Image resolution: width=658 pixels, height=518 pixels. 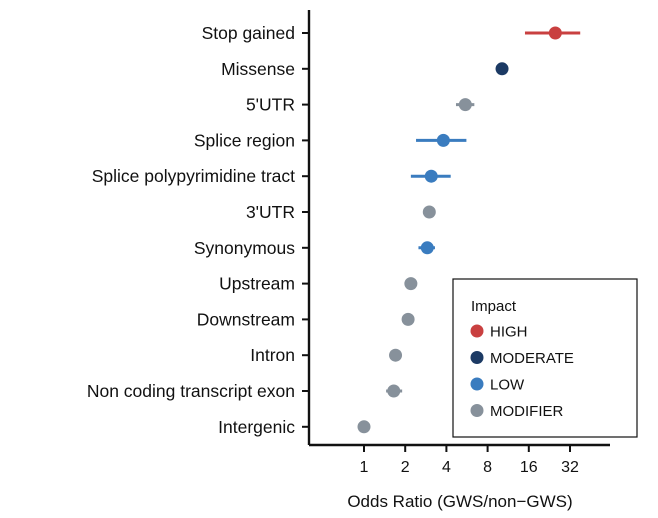 I want to click on x-axis-title: Odds Ratio (GWS/non−GWS), so click(x=459, y=501).